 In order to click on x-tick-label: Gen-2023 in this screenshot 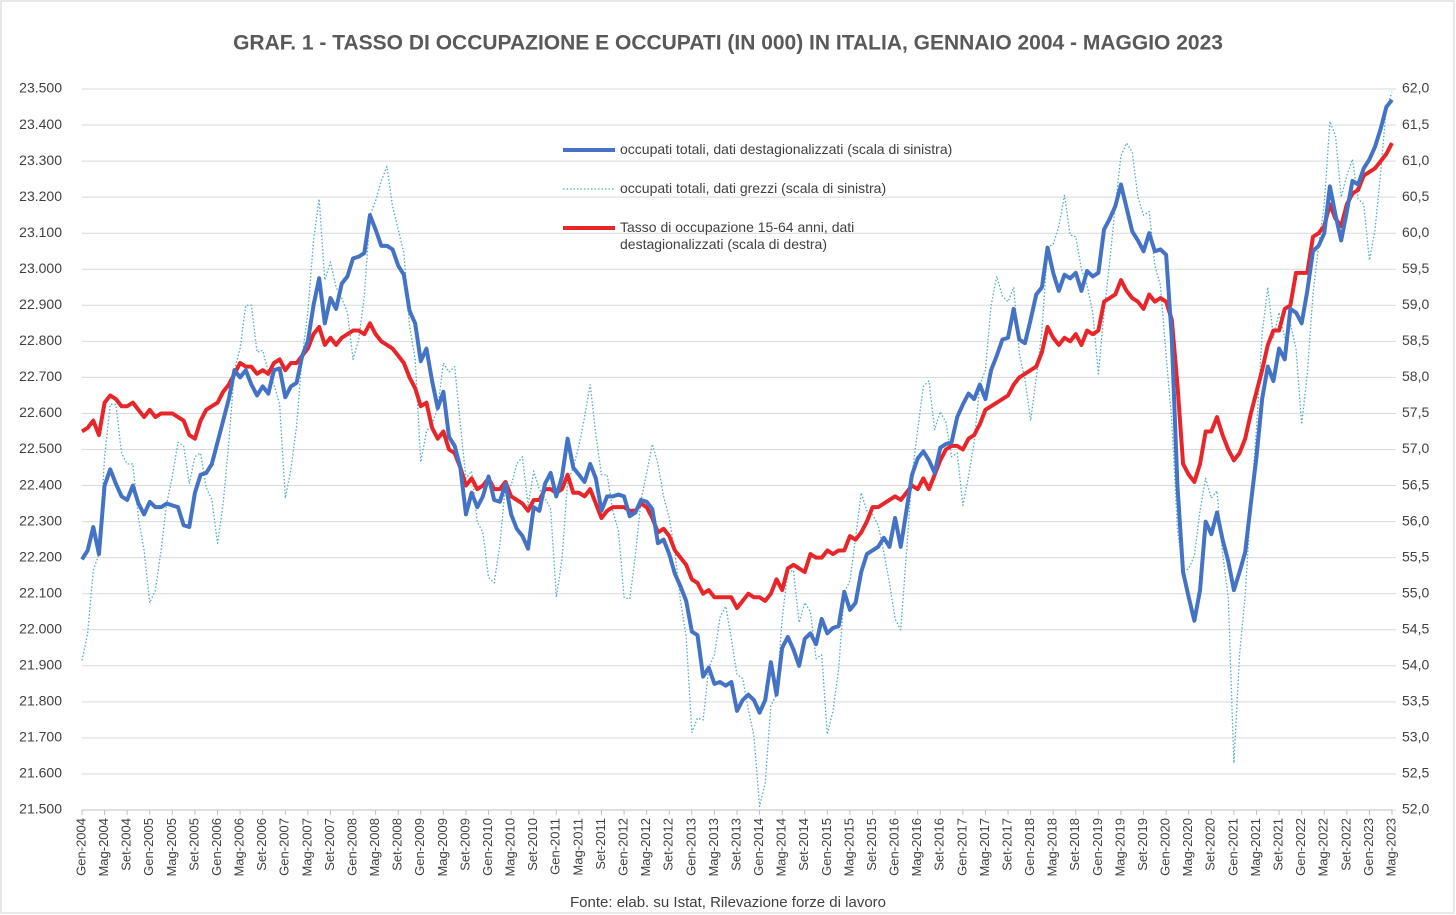, I will do `click(1368, 847)`.